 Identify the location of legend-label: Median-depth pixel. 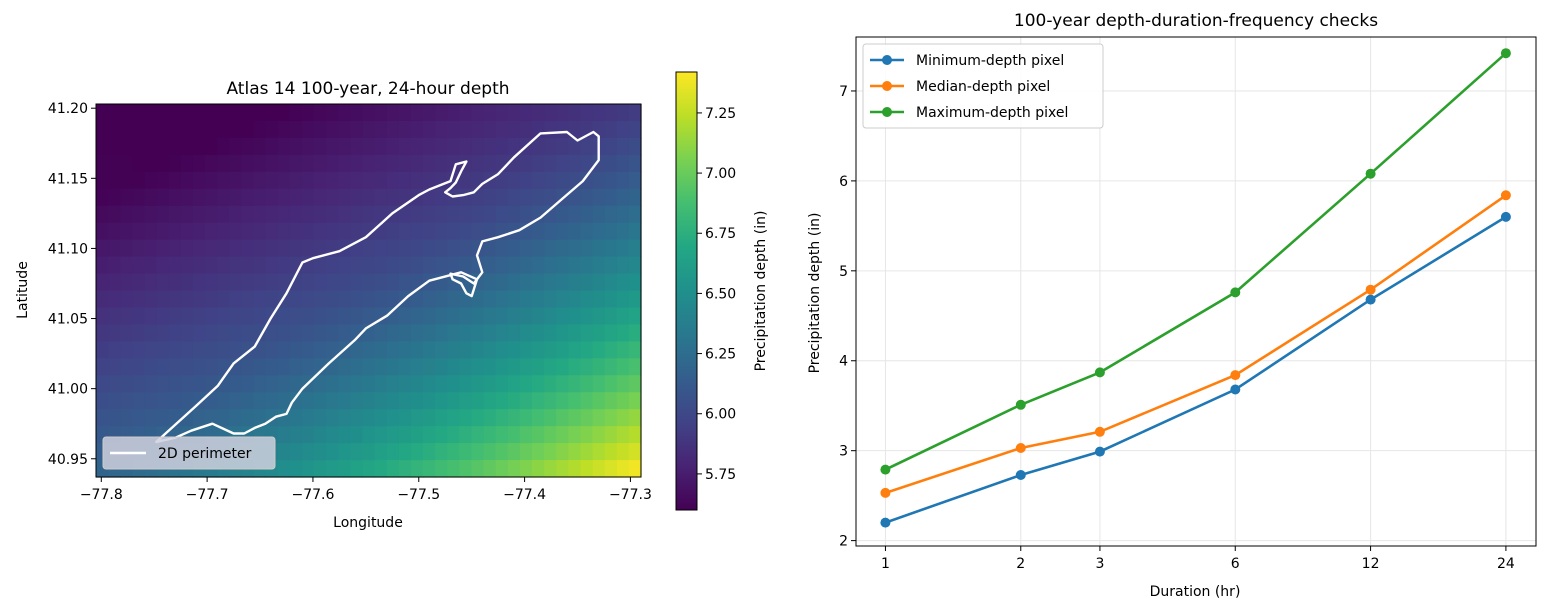
(983, 87).